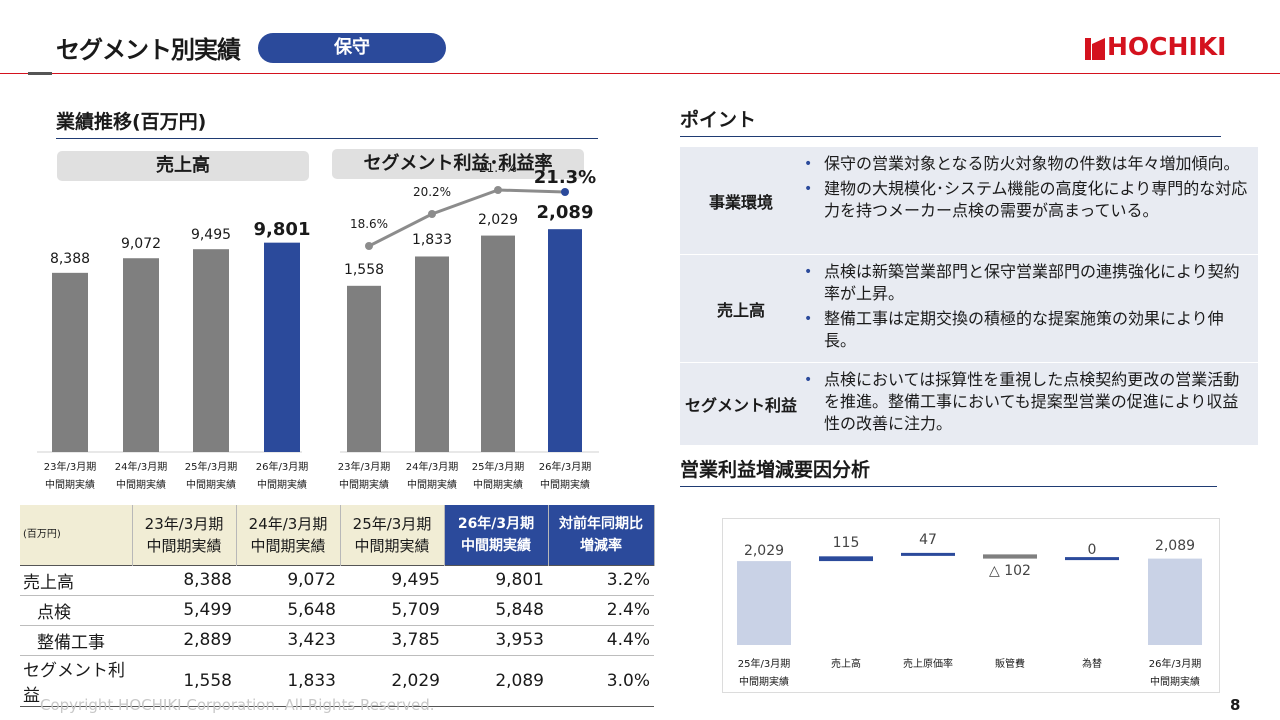  I want to click on table-cell: 2,889, so click(184, 640).